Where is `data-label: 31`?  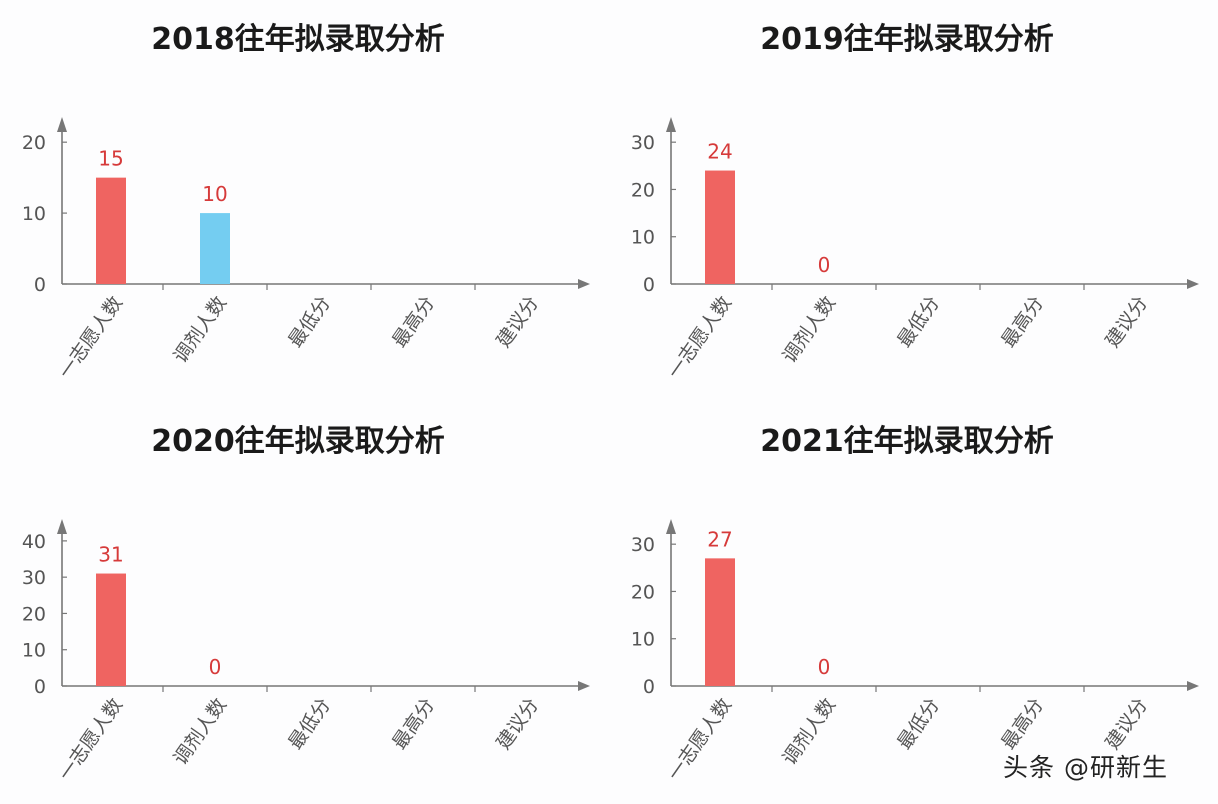 data-label: 31 is located at coordinates (110, 555).